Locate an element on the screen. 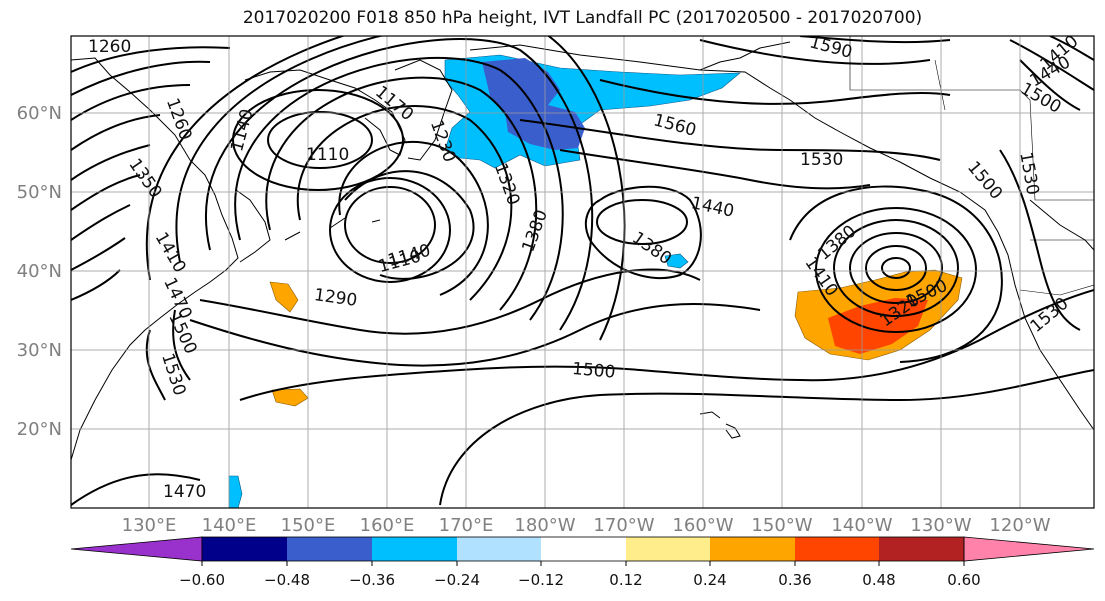 The width and height of the screenshot is (1105, 601). height-contour-1380-west is located at coordinates (642, 222).